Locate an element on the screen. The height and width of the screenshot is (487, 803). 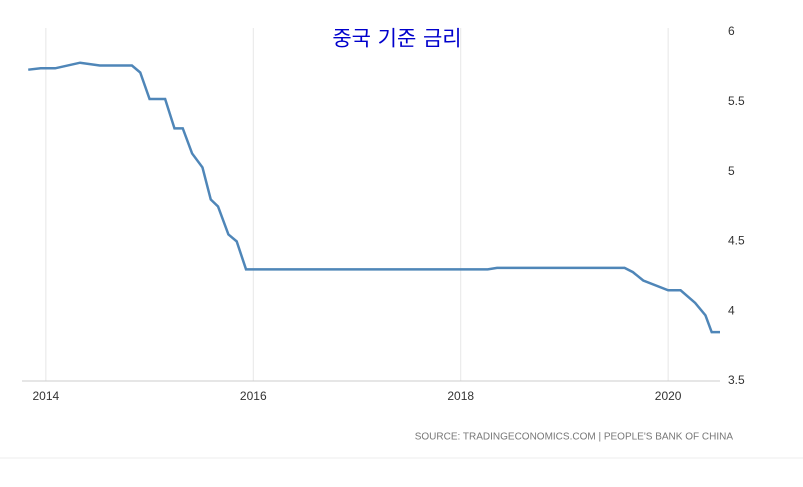
x-tick-label: 2018 is located at coordinates (460, 396).